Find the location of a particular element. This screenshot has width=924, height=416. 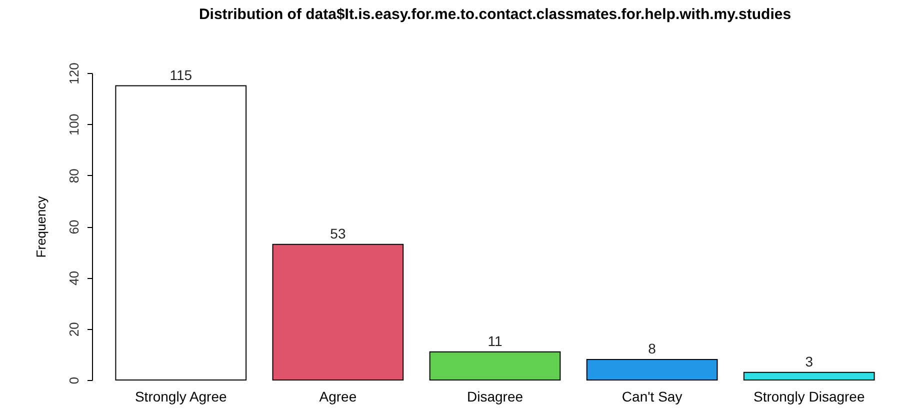

data-label: 115 is located at coordinates (181, 74).